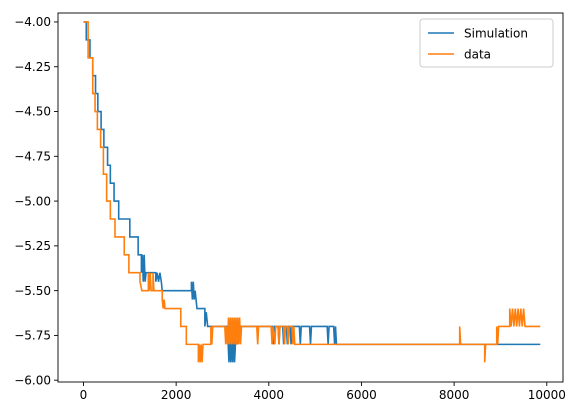 The image size is (573, 413). Describe the element at coordinates (32, 157) in the screenshot. I see `y-tick-label: −4.75` at that location.